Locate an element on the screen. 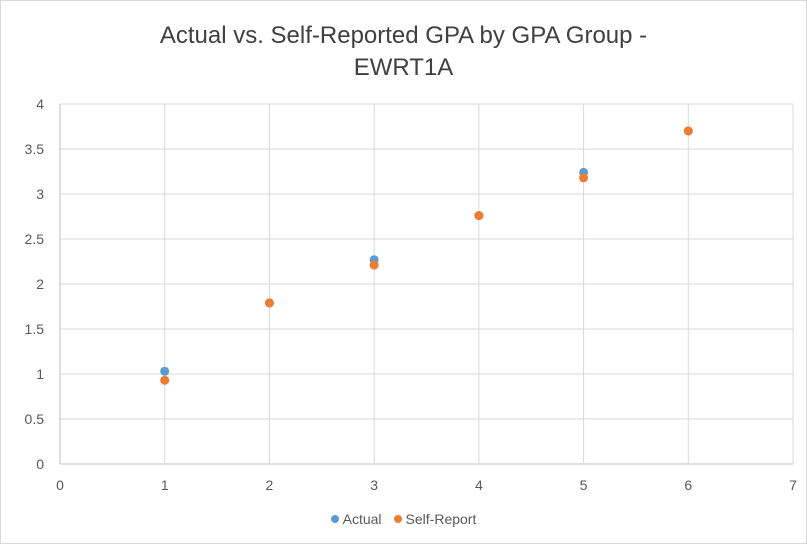 The width and height of the screenshot is (807, 544). legend-label: Self-Report is located at coordinates (441, 519).